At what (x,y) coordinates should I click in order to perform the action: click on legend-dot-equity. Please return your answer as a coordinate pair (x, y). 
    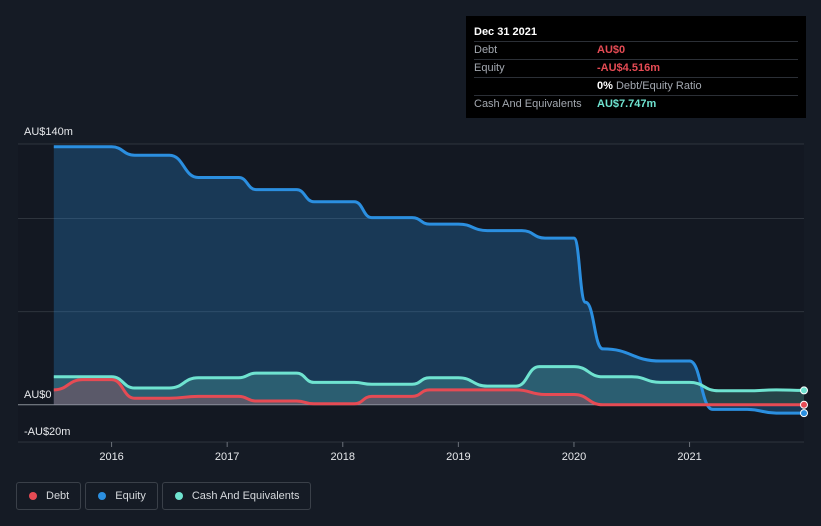
    Looking at the image, I should click on (102, 496).